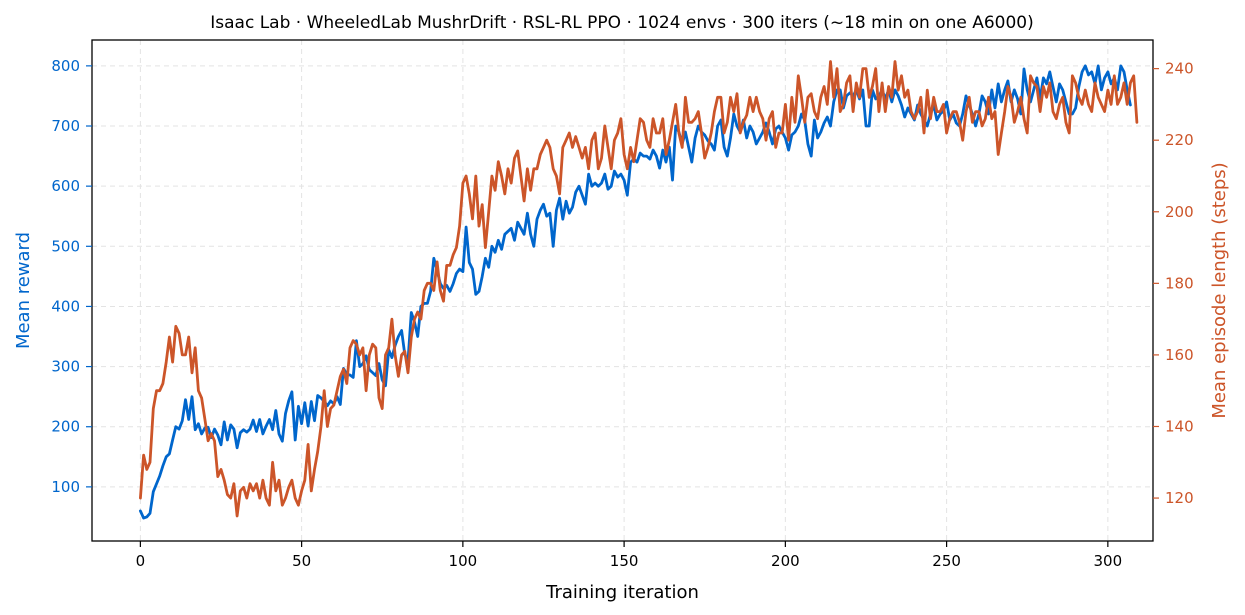  What do you see at coordinates (23, 290) in the screenshot?
I see `left-y-axis-label: Mean reward` at bounding box center [23, 290].